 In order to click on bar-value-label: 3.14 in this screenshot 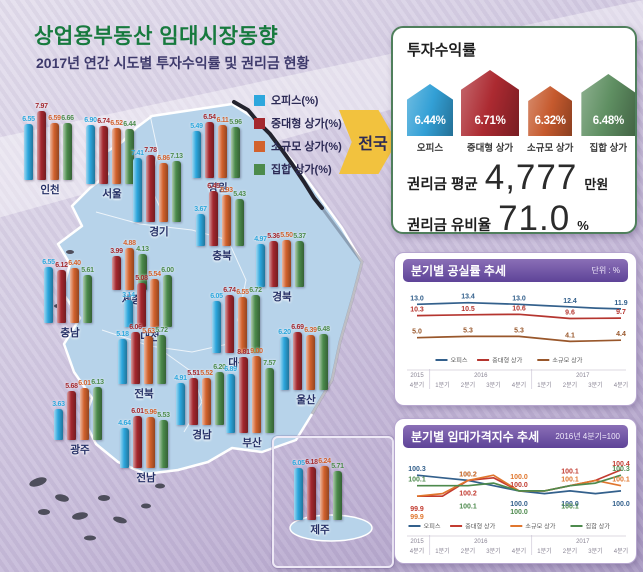, I will do `click(128, 295)`.